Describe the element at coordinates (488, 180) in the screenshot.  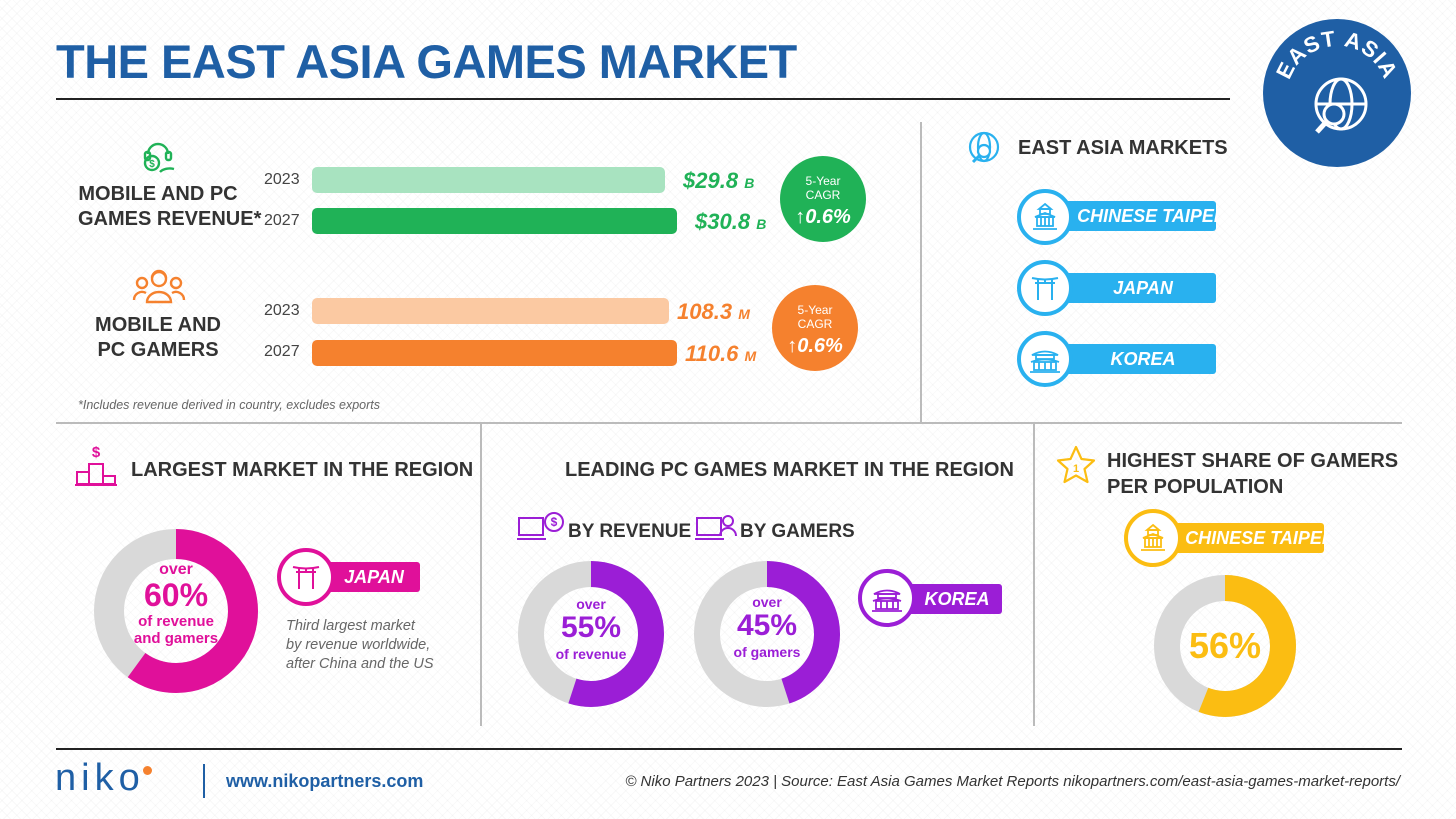
I see `revenue-bar-2023` at that location.